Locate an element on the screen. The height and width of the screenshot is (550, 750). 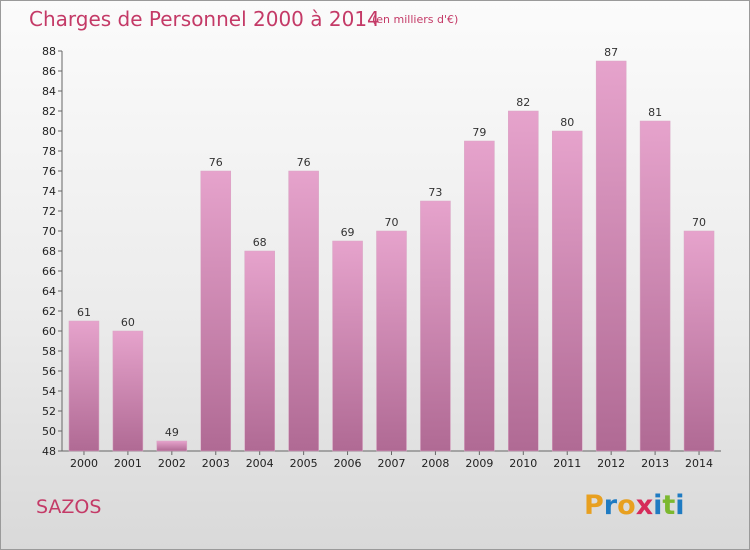
y-tick-label: 50 is located at coordinates (49, 431).